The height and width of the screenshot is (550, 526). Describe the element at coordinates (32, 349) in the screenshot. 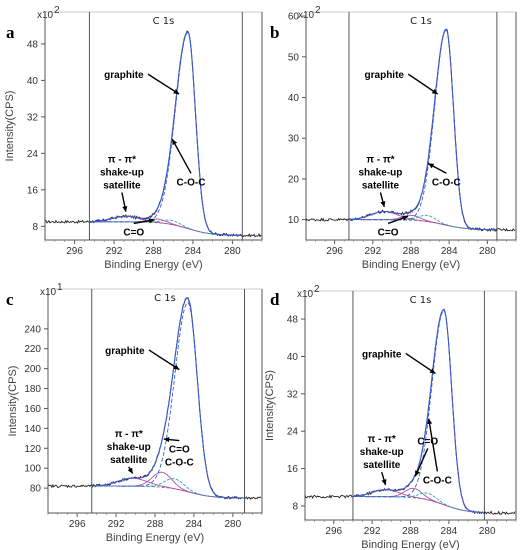

I see `y-tick-label: 220` at that location.